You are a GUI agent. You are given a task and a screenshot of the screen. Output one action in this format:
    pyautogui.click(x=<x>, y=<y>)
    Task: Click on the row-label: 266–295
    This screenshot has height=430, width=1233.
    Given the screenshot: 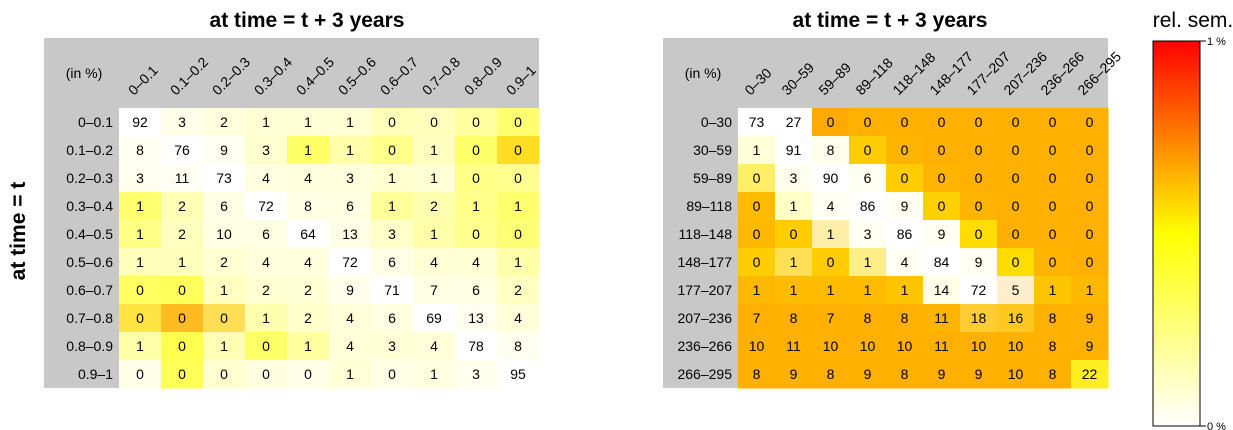 What is the action you would take?
    pyautogui.click(x=704, y=374)
    